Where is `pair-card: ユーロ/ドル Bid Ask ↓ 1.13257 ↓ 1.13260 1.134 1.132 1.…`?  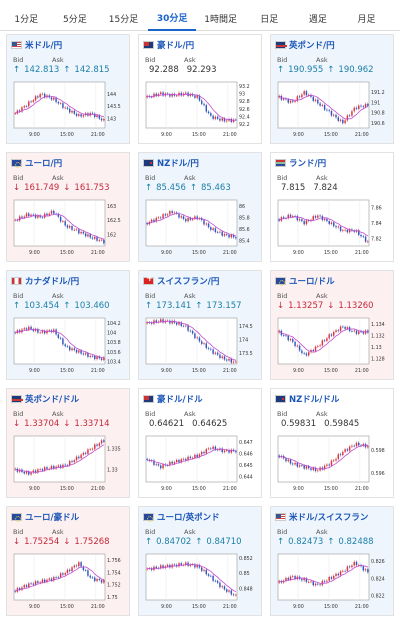
pair-card: ユーロ/ドル Bid Ask ↓ 1.13257 ↓ 1.13260 1.134 1.132 1.… is located at coordinates (332, 325).